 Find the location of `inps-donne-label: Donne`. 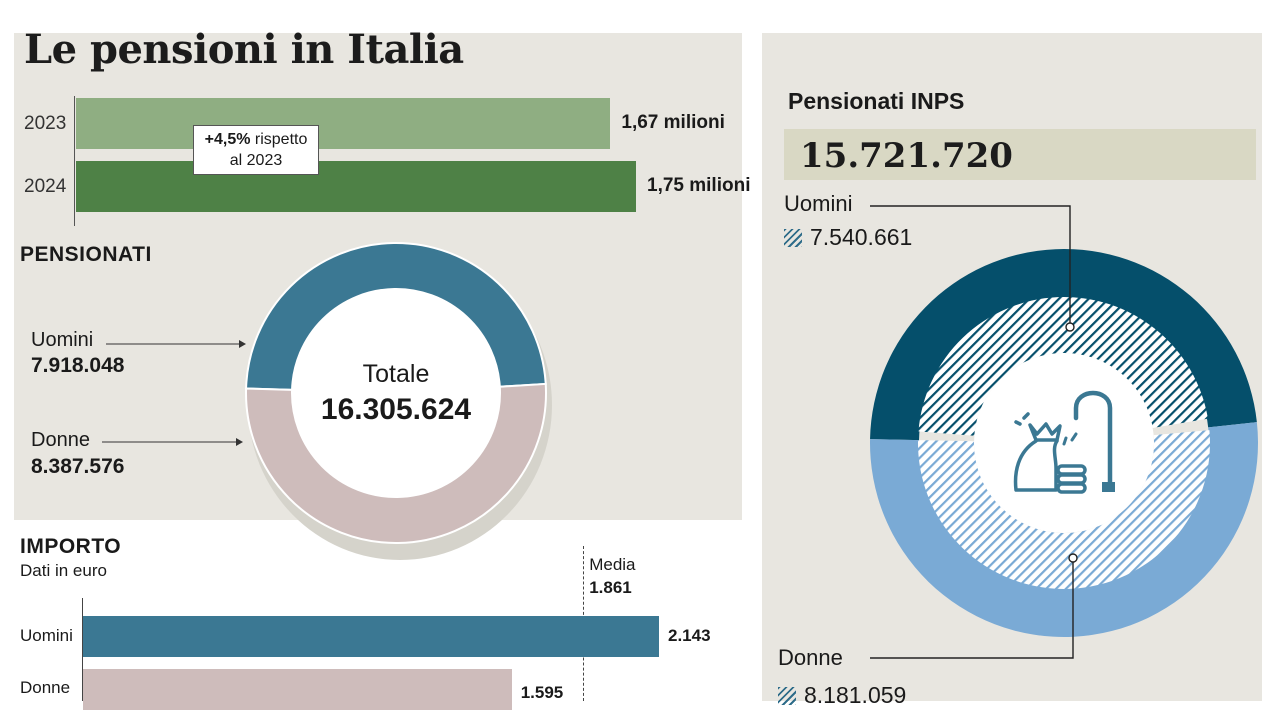

inps-donne-label: Donne is located at coordinates (810, 657).